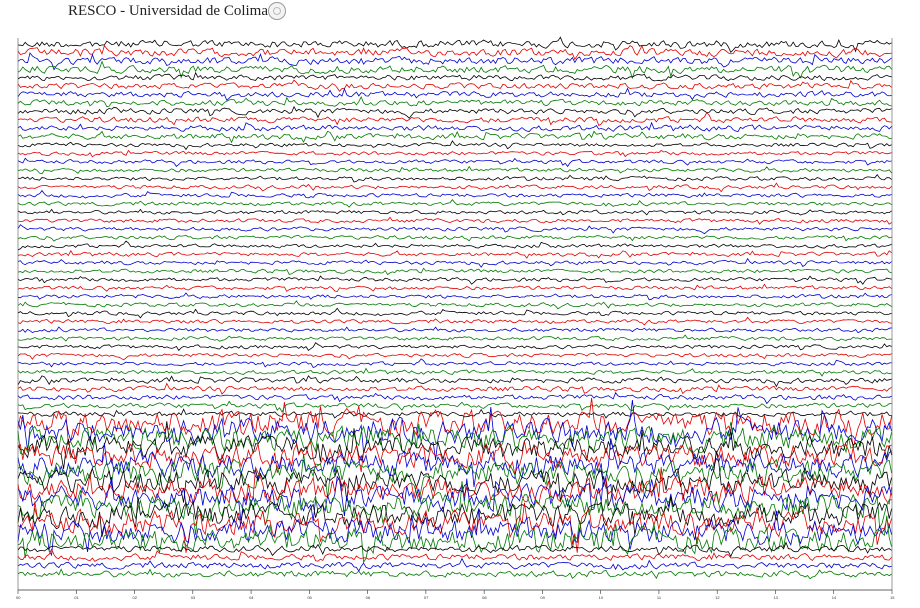  What do you see at coordinates (168, 11) in the screenshot?
I see `chart-title: RESCO - Universidad de Colima` at bounding box center [168, 11].